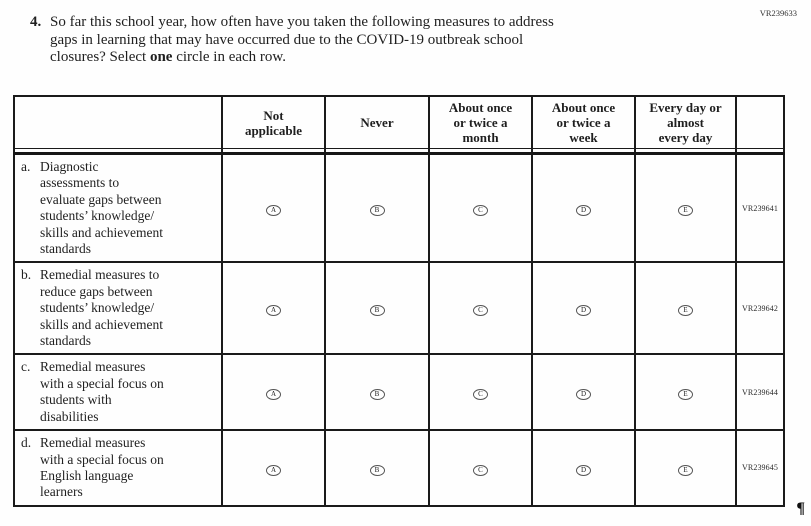  What do you see at coordinates (480, 122) in the screenshot?
I see `header-once-twice-month: About once or twice a month` at bounding box center [480, 122].